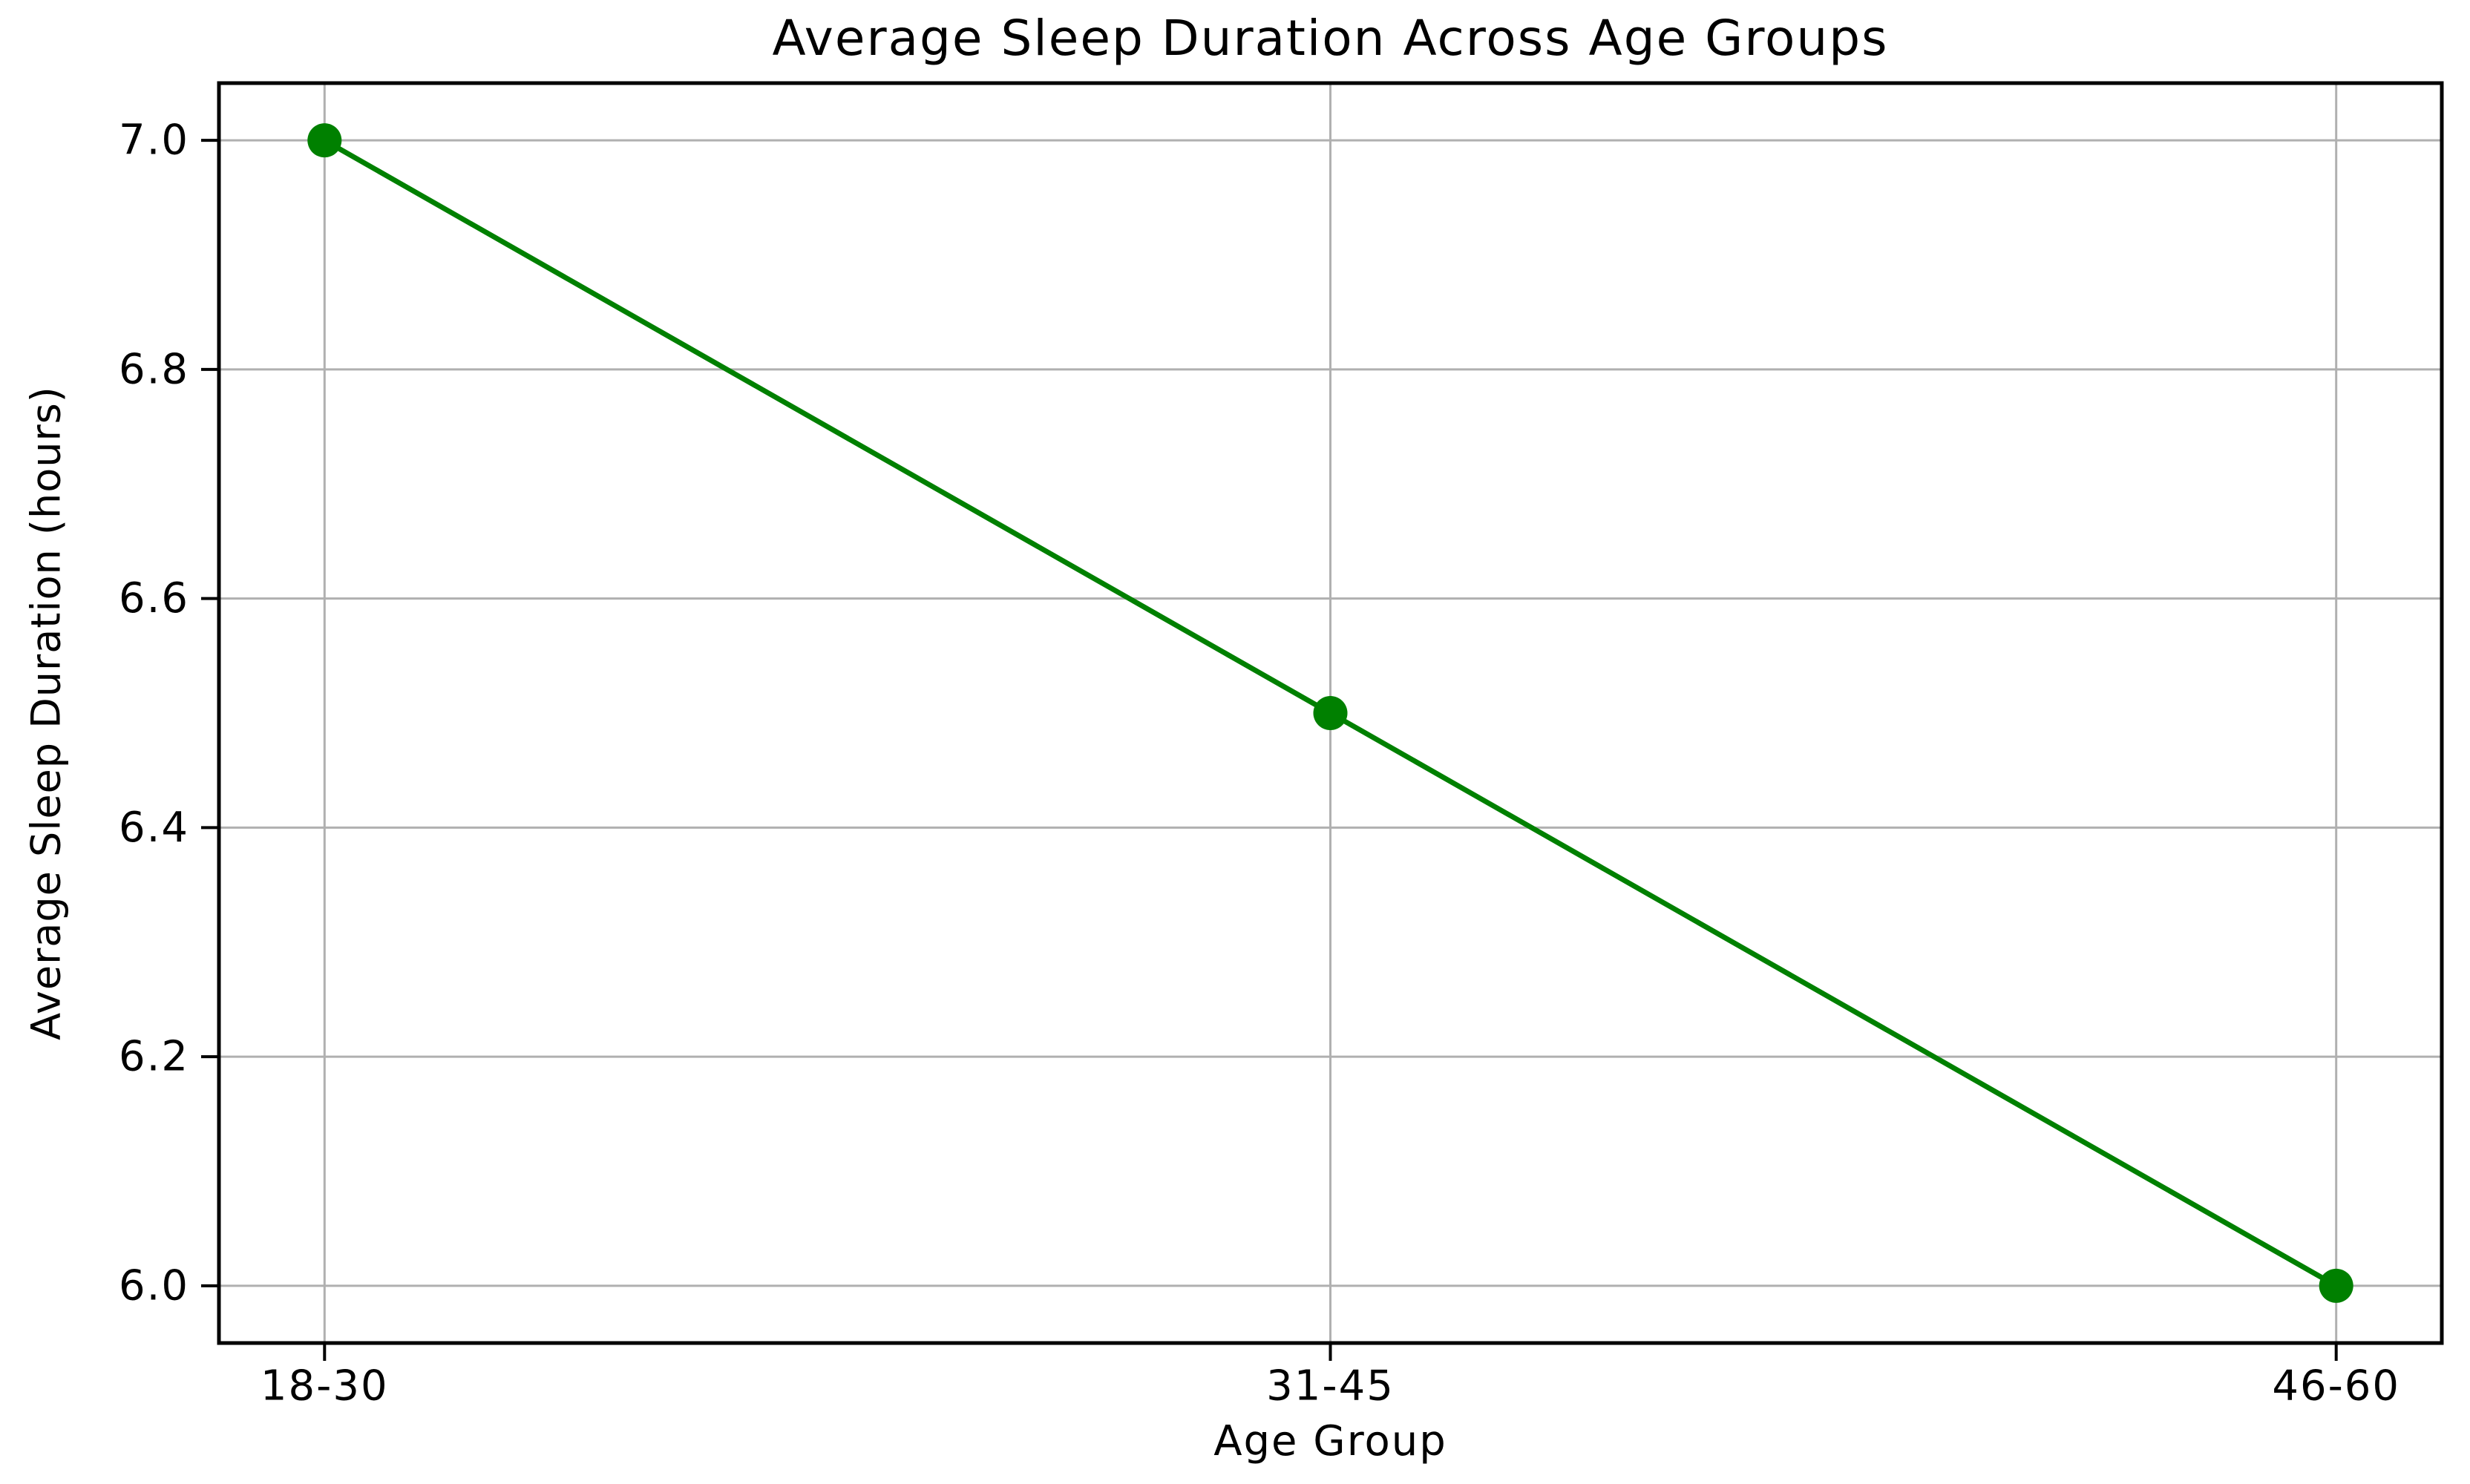 The width and height of the screenshot is (2470, 1484). What do you see at coordinates (325, 1386) in the screenshot?
I see `x-tick-label: 18-30` at bounding box center [325, 1386].